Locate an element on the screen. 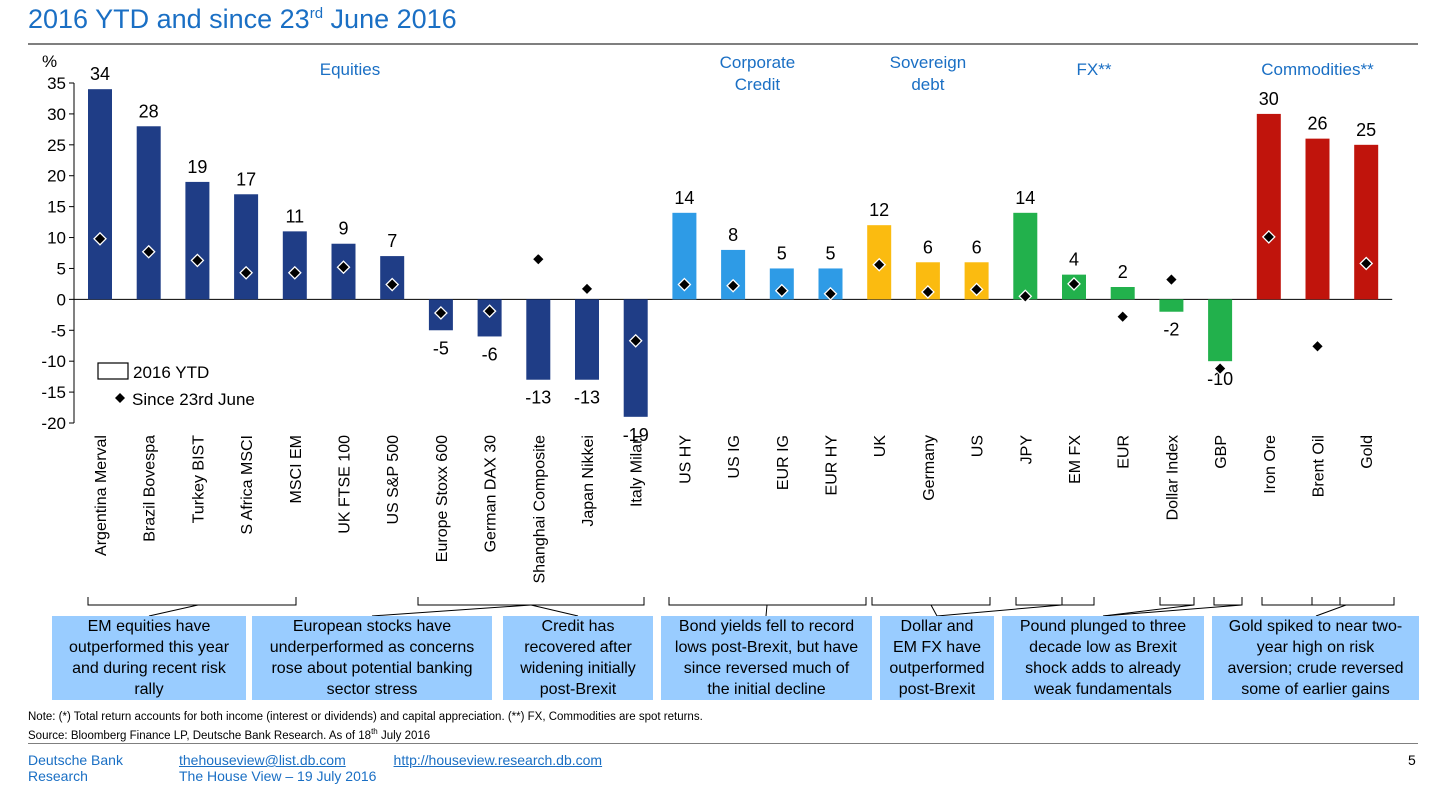 This screenshot has width=1435, height=807. bar-value-label: 11 is located at coordinates (294, 216).